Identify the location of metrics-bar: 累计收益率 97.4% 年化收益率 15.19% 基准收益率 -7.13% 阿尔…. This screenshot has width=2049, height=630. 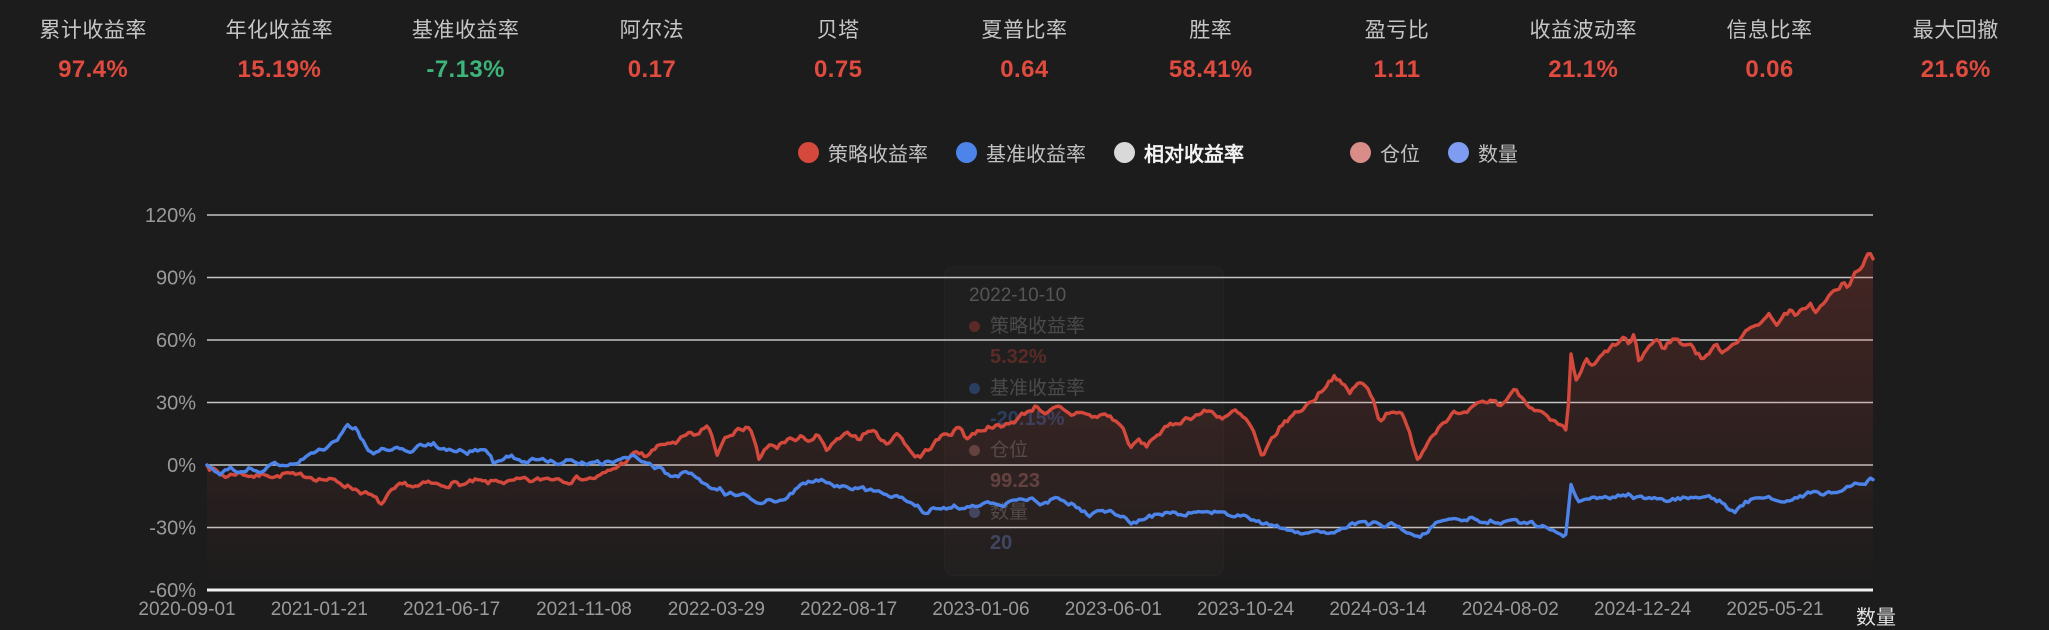
(1024, 49).